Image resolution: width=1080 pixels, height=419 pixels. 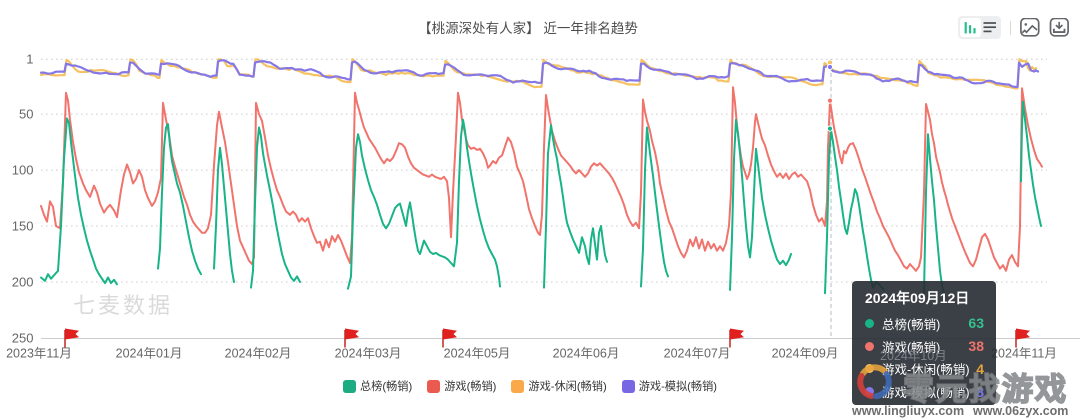 What do you see at coordinates (23, 170) in the screenshot?
I see `svg-text: 100` at bounding box center [23, 170].